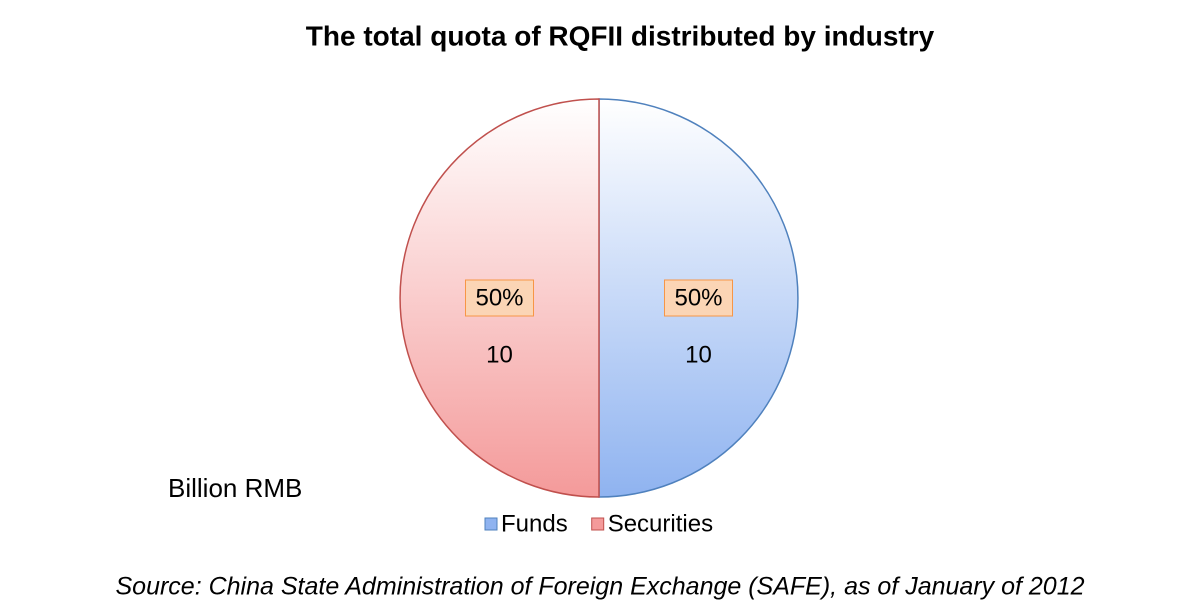 This screenshot has height=613, width=1200. Describe the element at coordinates (235, 488) in the screenshot. I see `unit-label: Billion RMB` at that location.